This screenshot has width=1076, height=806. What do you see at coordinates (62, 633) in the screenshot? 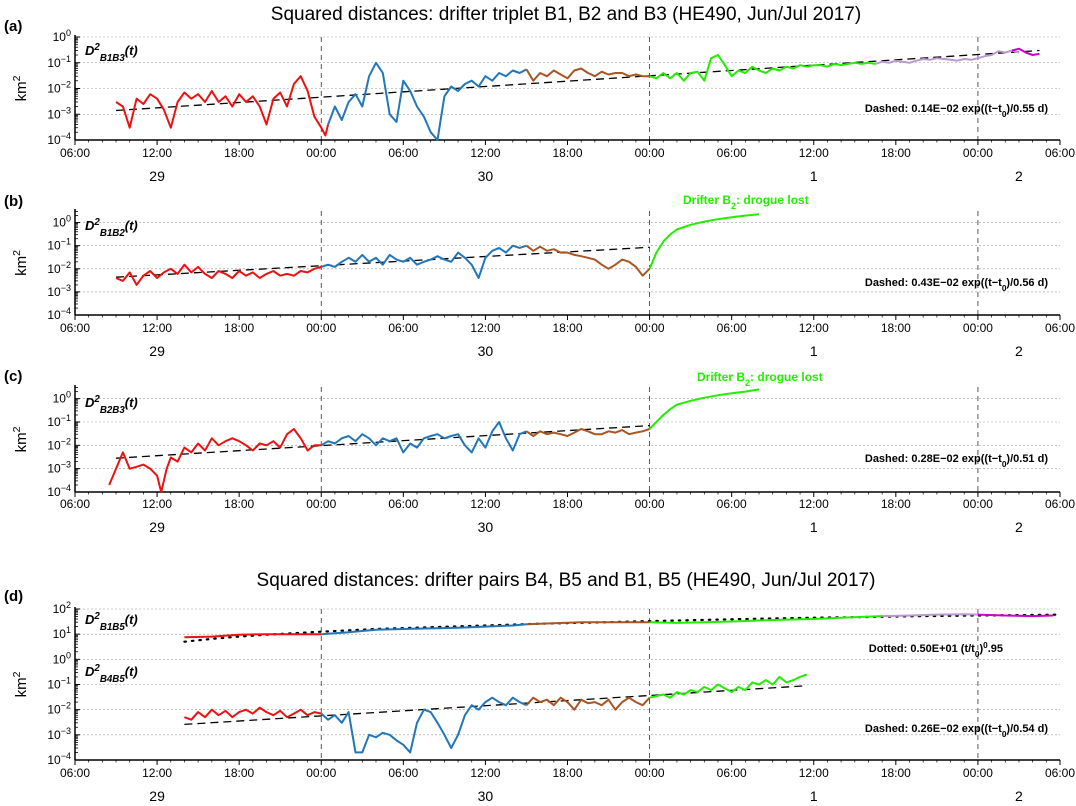
I see `y-tick-label: 10¹` at bounding box center [62, 633].